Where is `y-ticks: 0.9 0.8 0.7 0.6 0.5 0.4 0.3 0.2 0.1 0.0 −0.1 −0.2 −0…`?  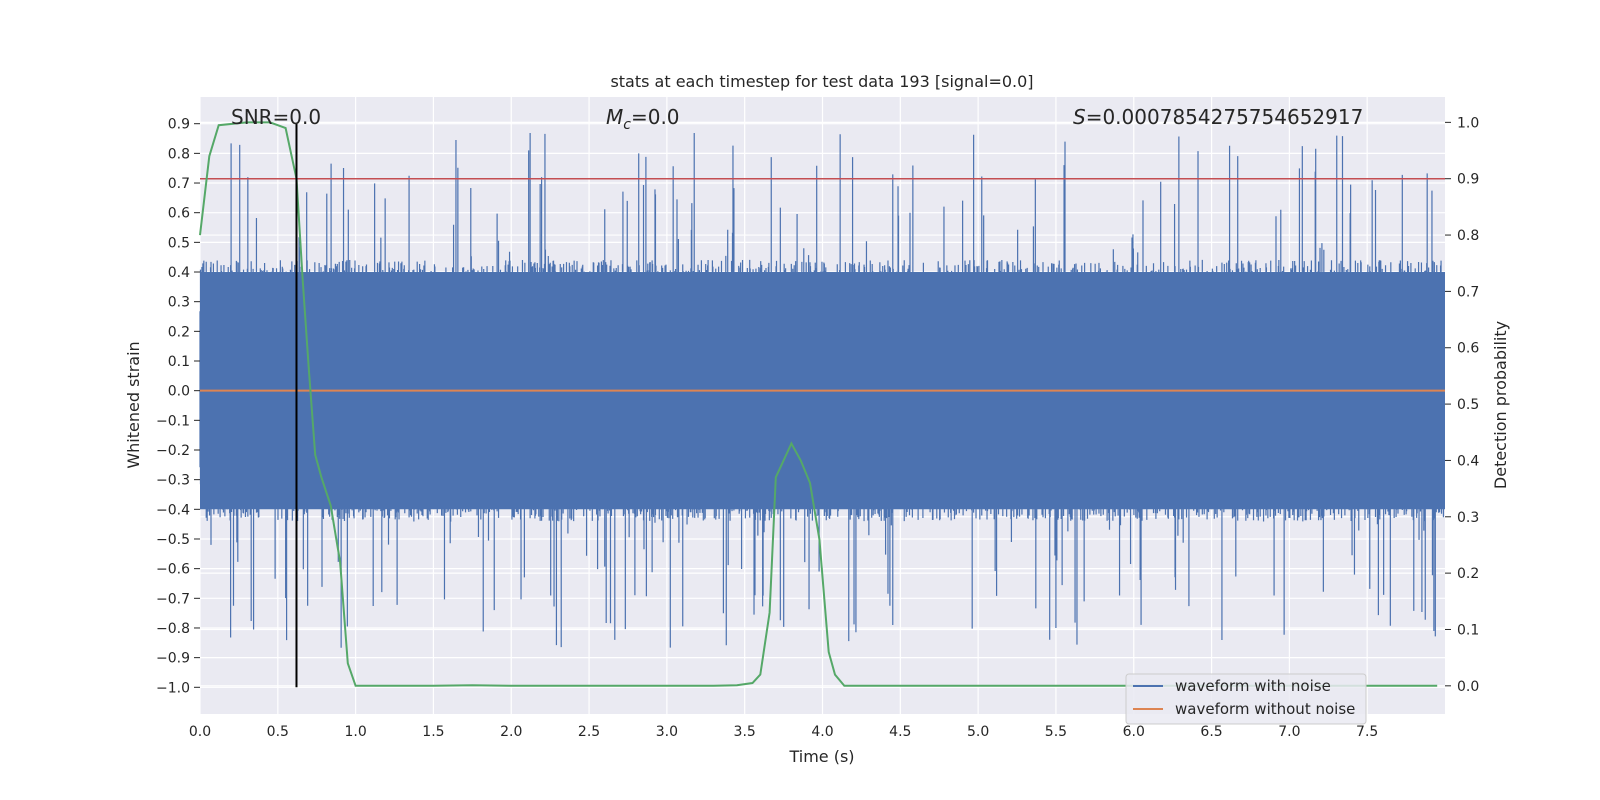 y-ticks: 0.9 0.8 0.7 0.6 0.5 0.4 0.3 0.2 0.1 0.0 −0.1 −0.2 −0… is located at coordinates (178, 406).